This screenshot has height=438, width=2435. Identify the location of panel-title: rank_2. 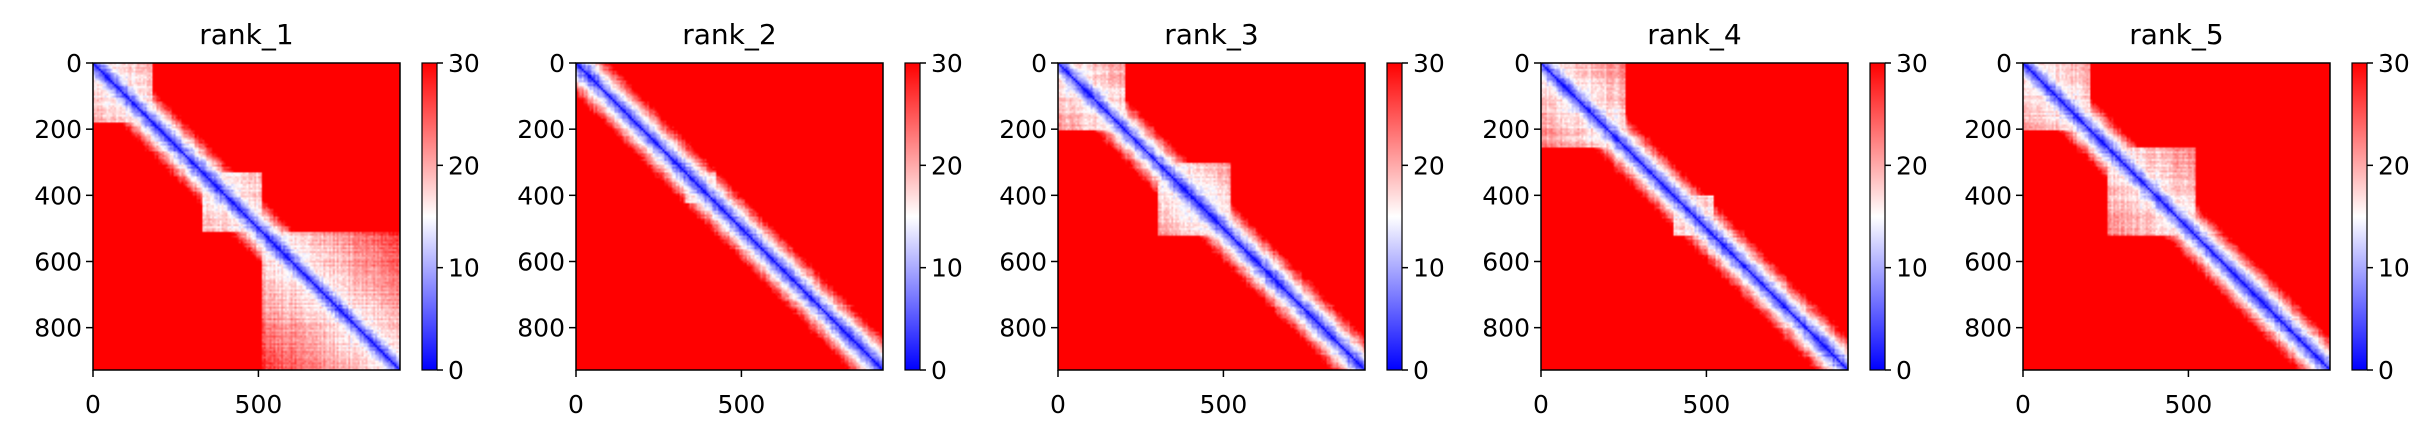
(729, 34).